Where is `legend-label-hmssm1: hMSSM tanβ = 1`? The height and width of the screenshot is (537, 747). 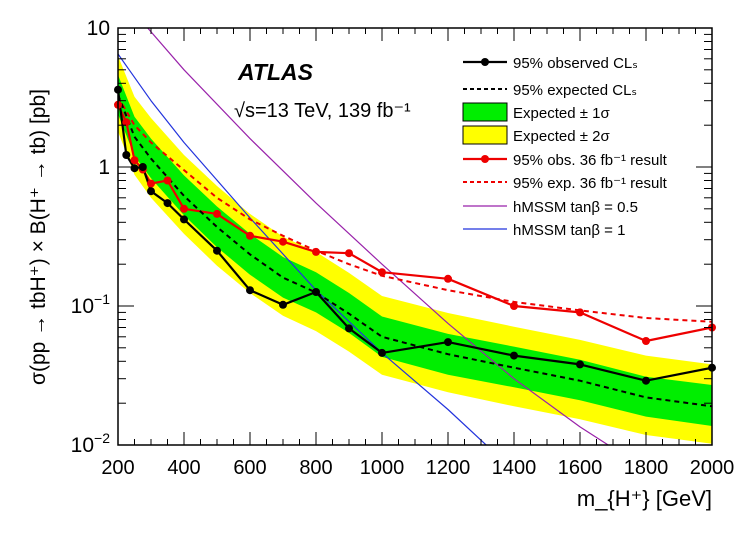
legend-label-hmssm1: hMSSM tanβ = 1 is located at coordinates (569, 230).